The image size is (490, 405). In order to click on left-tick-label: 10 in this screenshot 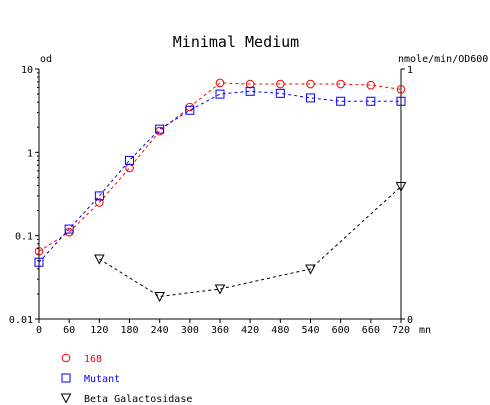, I will do `click(27, 70)`.